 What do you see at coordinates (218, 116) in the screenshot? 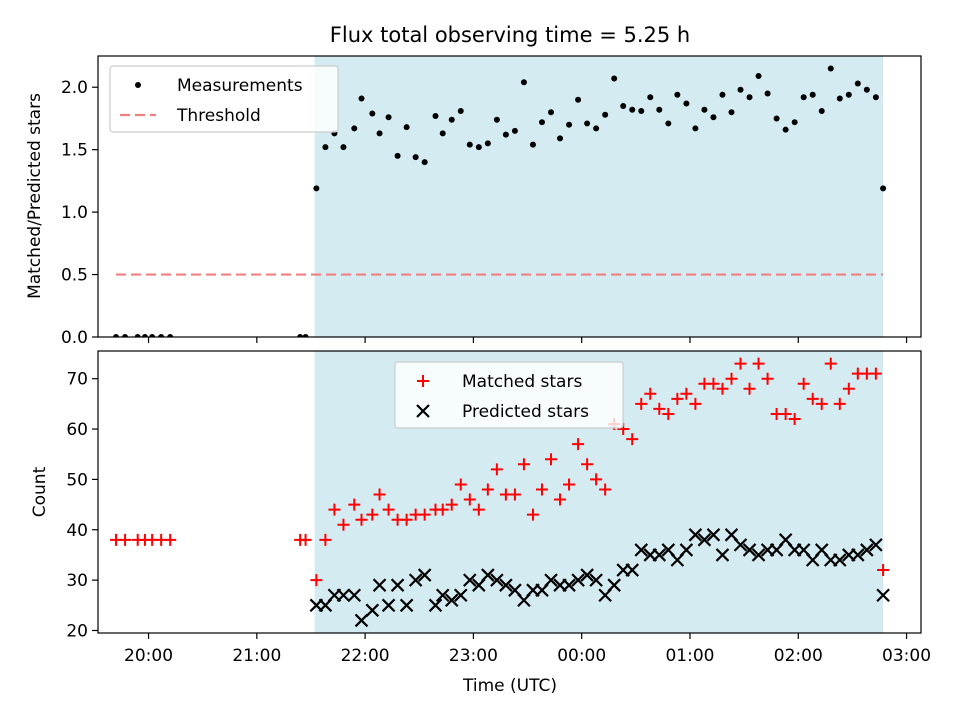
I see `legend-label: Threshold` at bounding box center [218, 116].